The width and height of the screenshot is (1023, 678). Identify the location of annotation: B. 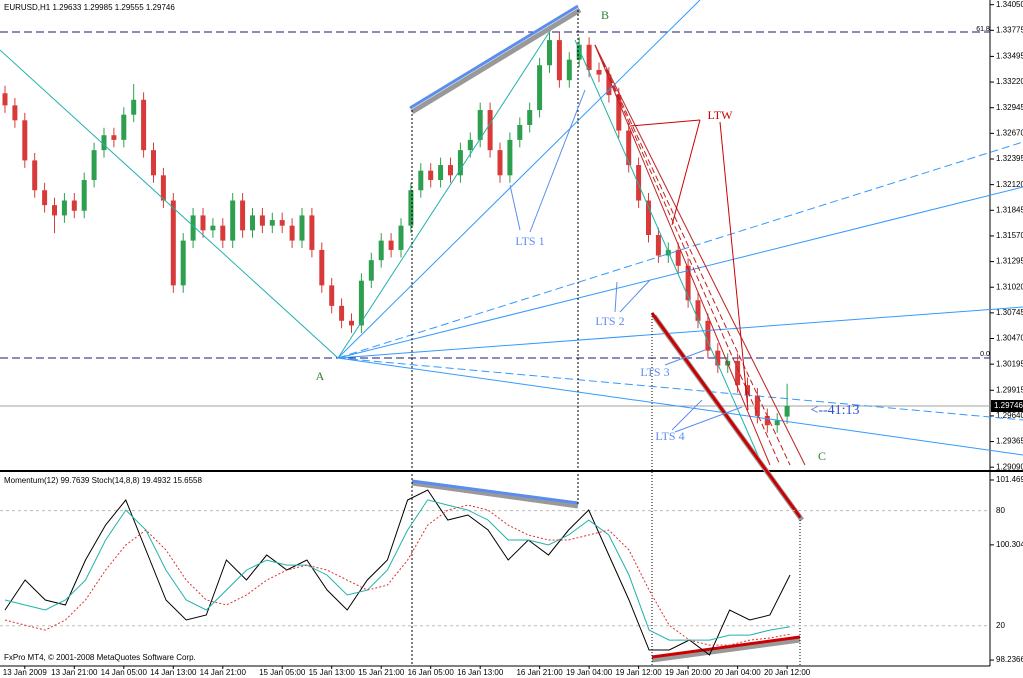
(605, 15).